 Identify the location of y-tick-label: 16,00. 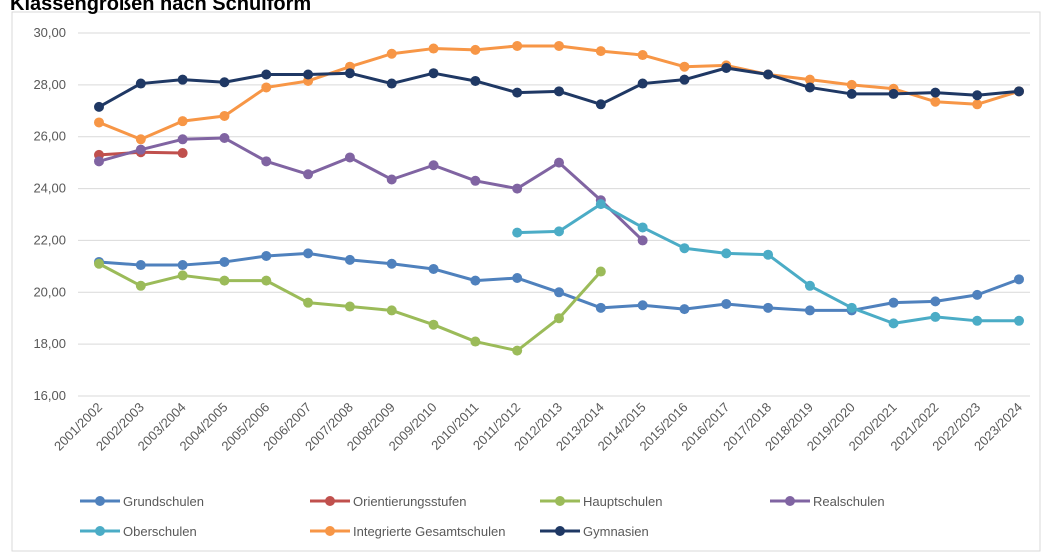
(49, 395).